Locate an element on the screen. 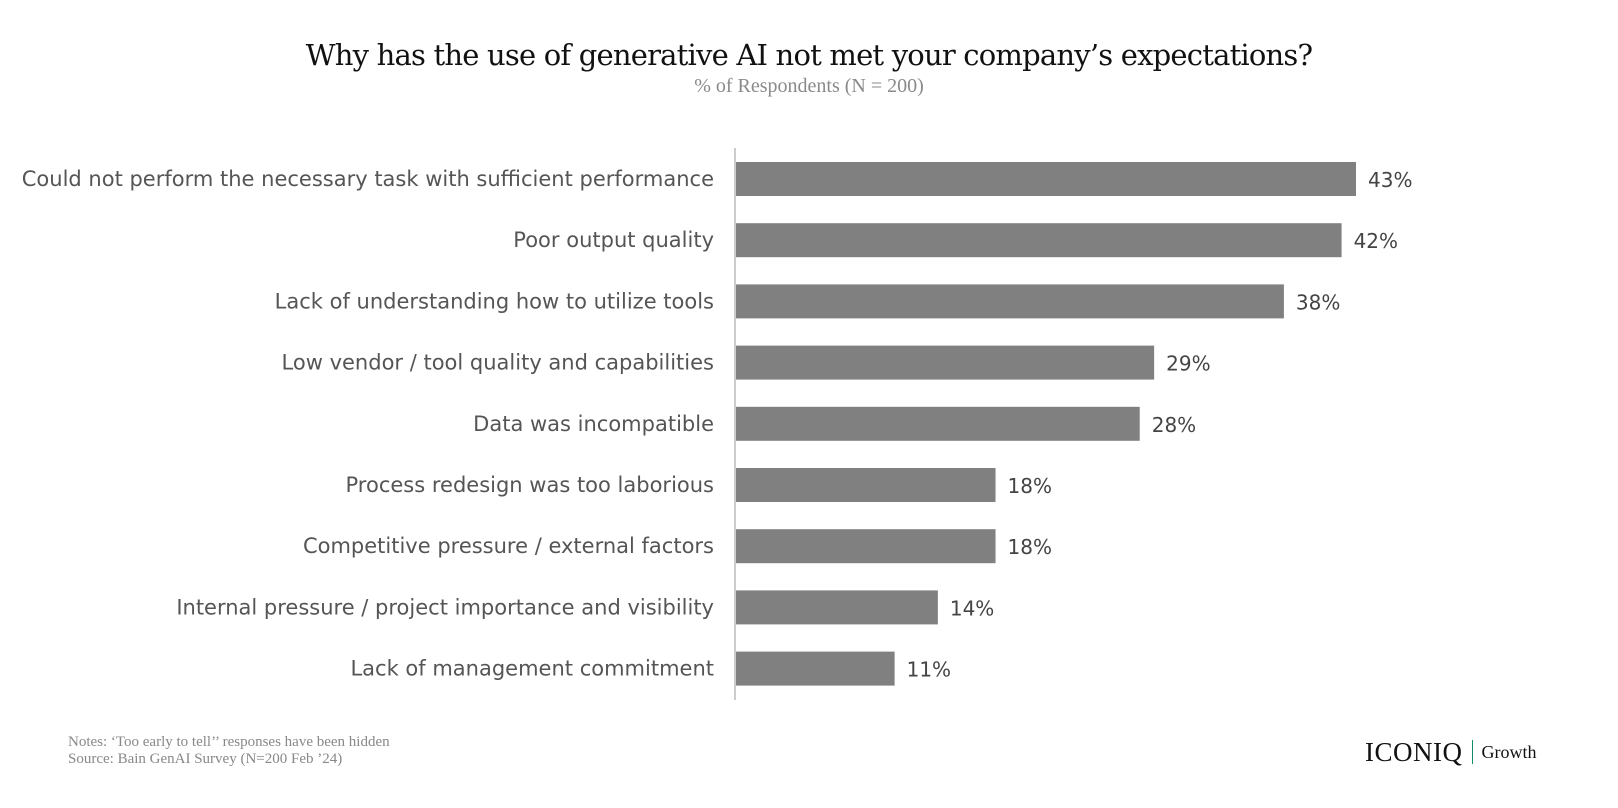 This screenshot has width=1618, height=808. brand-logo: ICONIQ Growth is located at coordinates (1451, 752).